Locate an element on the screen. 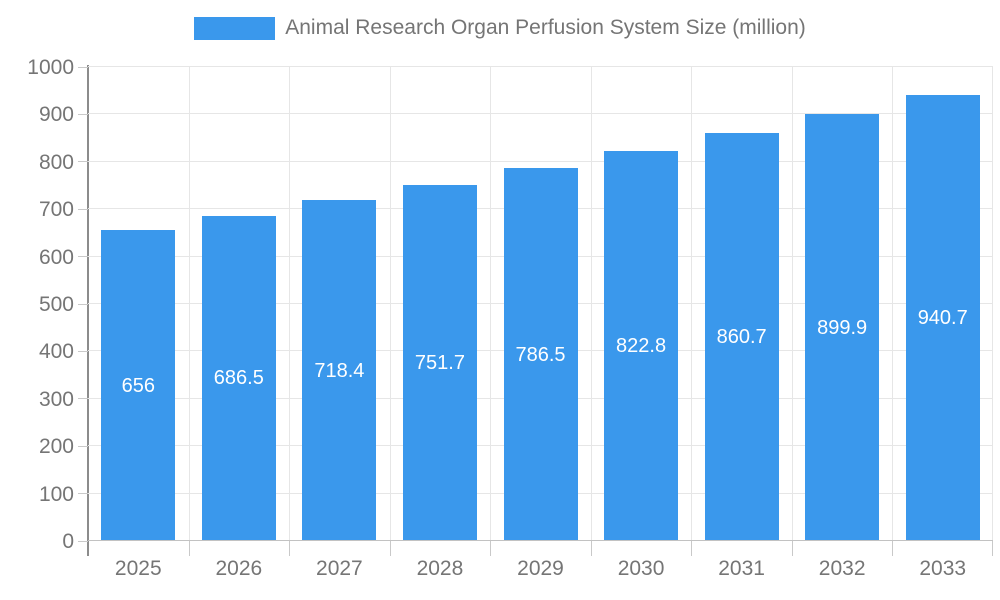 Image resolution: width=1000 pixels, height=600 pixels. bar-value-label: 656 is located at coordinates (138, 385).